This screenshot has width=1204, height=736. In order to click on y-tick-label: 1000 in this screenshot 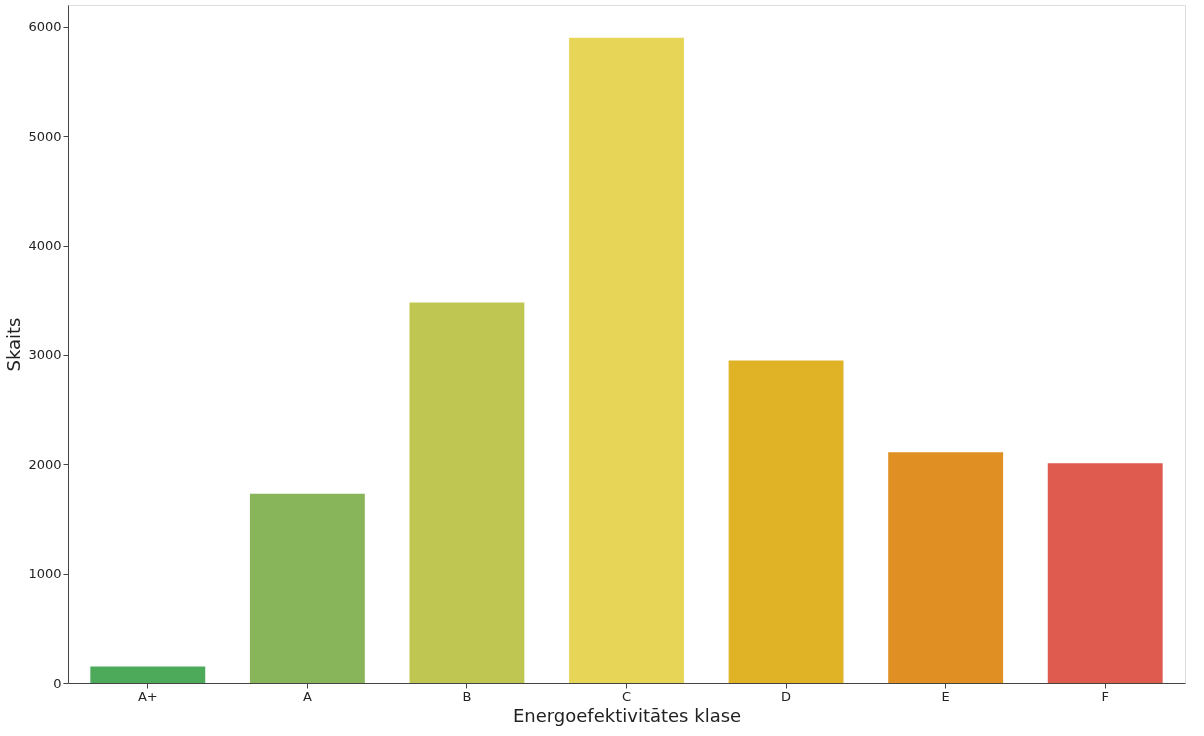, I will do `click(45, 574)`.